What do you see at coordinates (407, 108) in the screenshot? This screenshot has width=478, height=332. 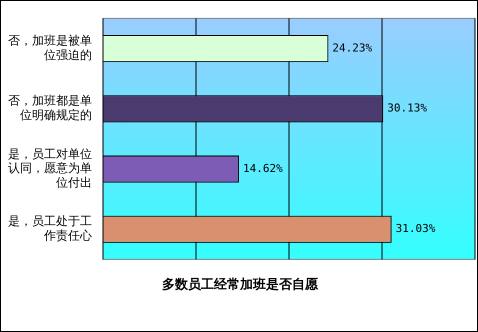 I see `data-label: 30.13%` at bounding box center [407, 108].